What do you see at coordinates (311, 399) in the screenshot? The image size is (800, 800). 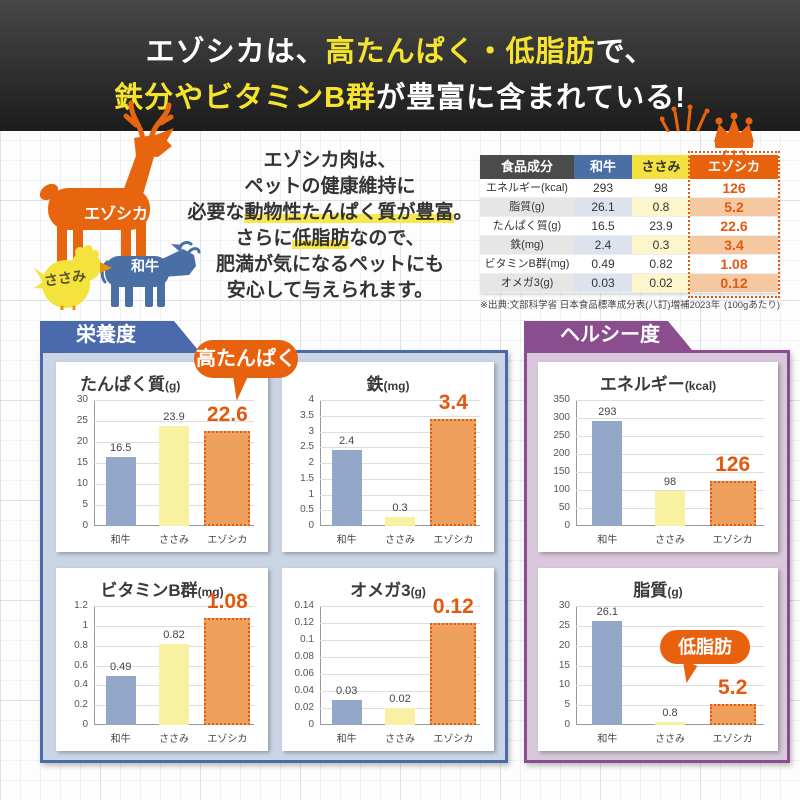 I see `y-axis-tick: 4` at bounding box center [311, 399].